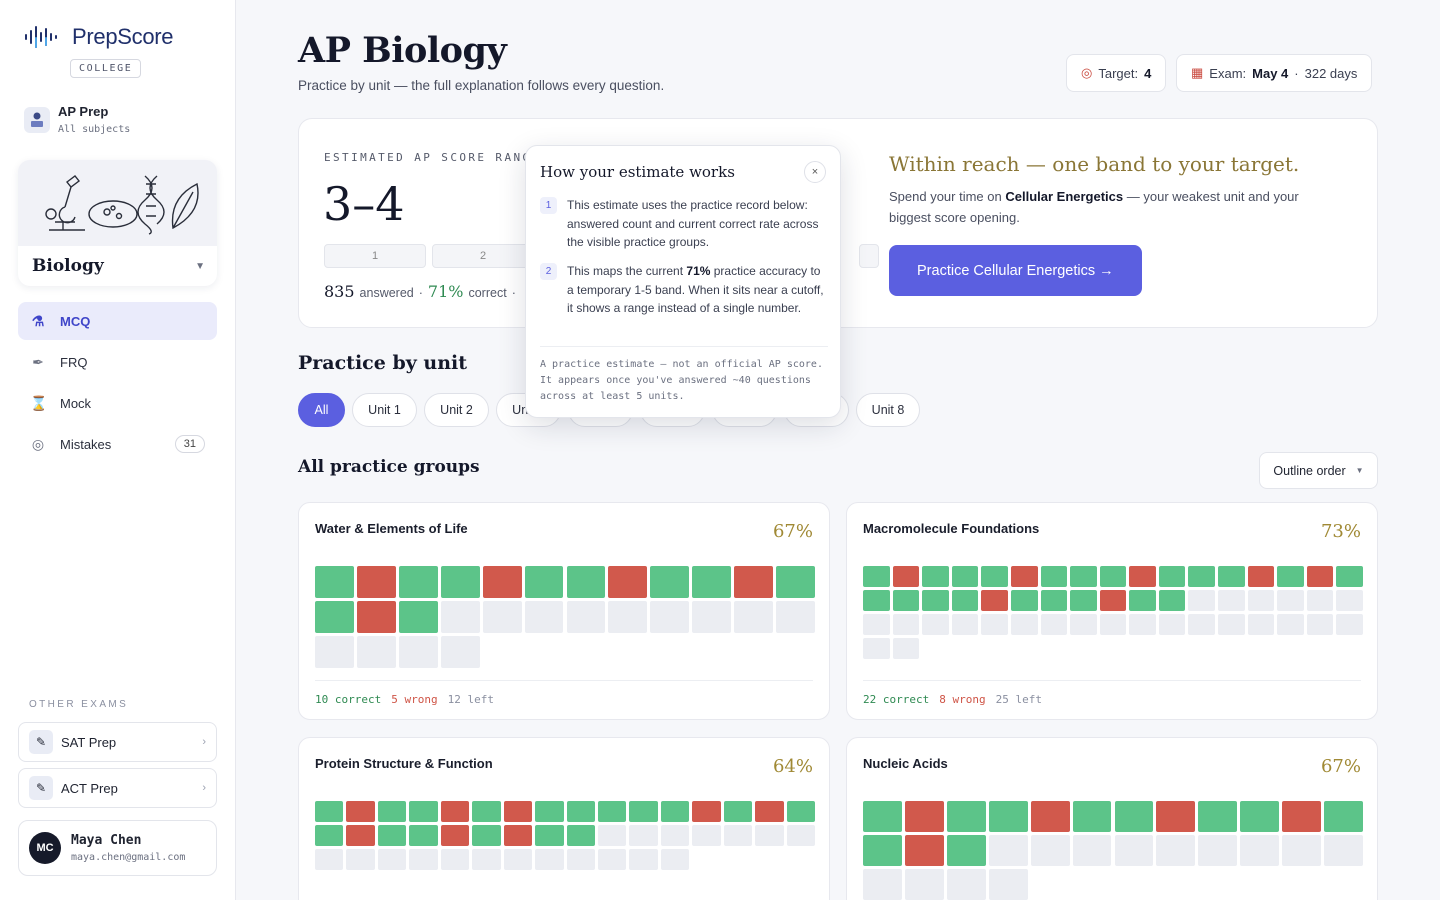 This screenshot has width=1440, height=900. I want to click on practice-group-card: Nucleic Acids 67%, so click(1112, 818).